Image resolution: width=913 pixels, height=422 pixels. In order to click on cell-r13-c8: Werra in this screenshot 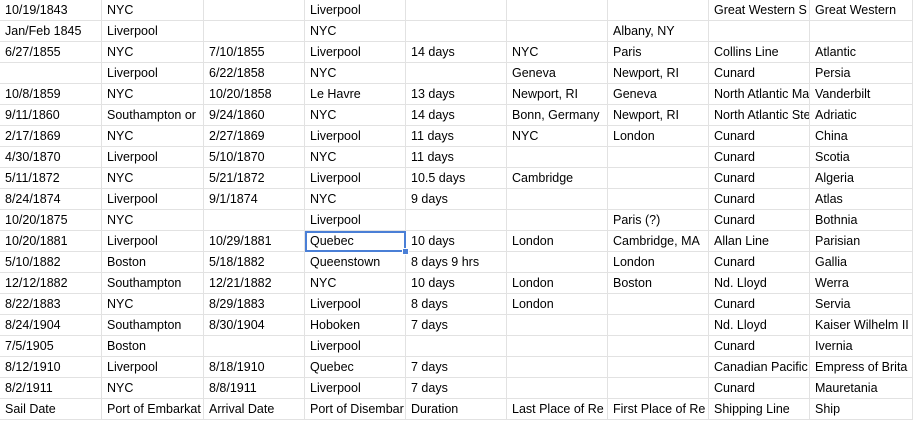, I will do `click(861, 283)`.